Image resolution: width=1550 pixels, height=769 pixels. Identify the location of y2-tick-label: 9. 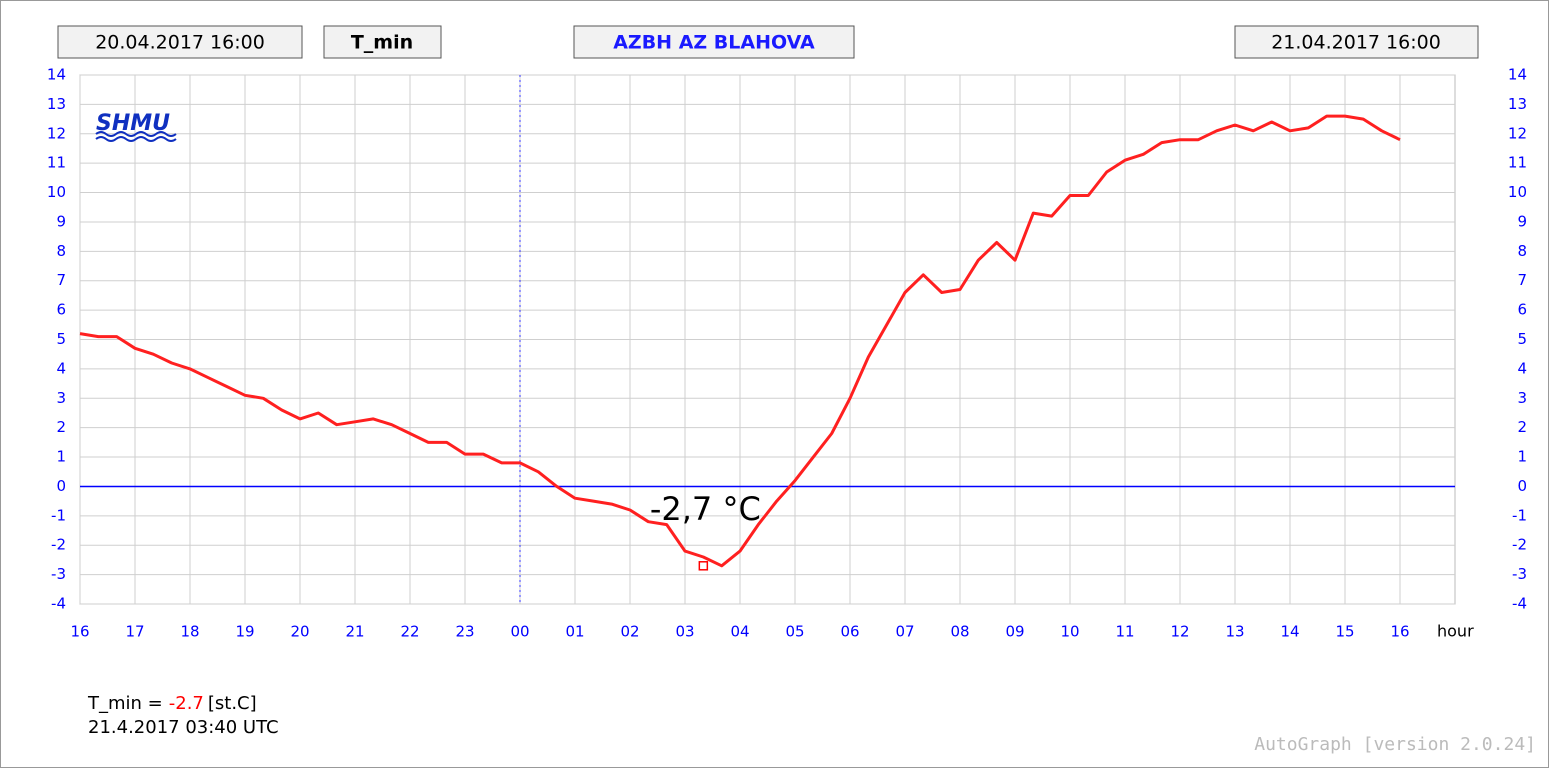
(1522, 221).